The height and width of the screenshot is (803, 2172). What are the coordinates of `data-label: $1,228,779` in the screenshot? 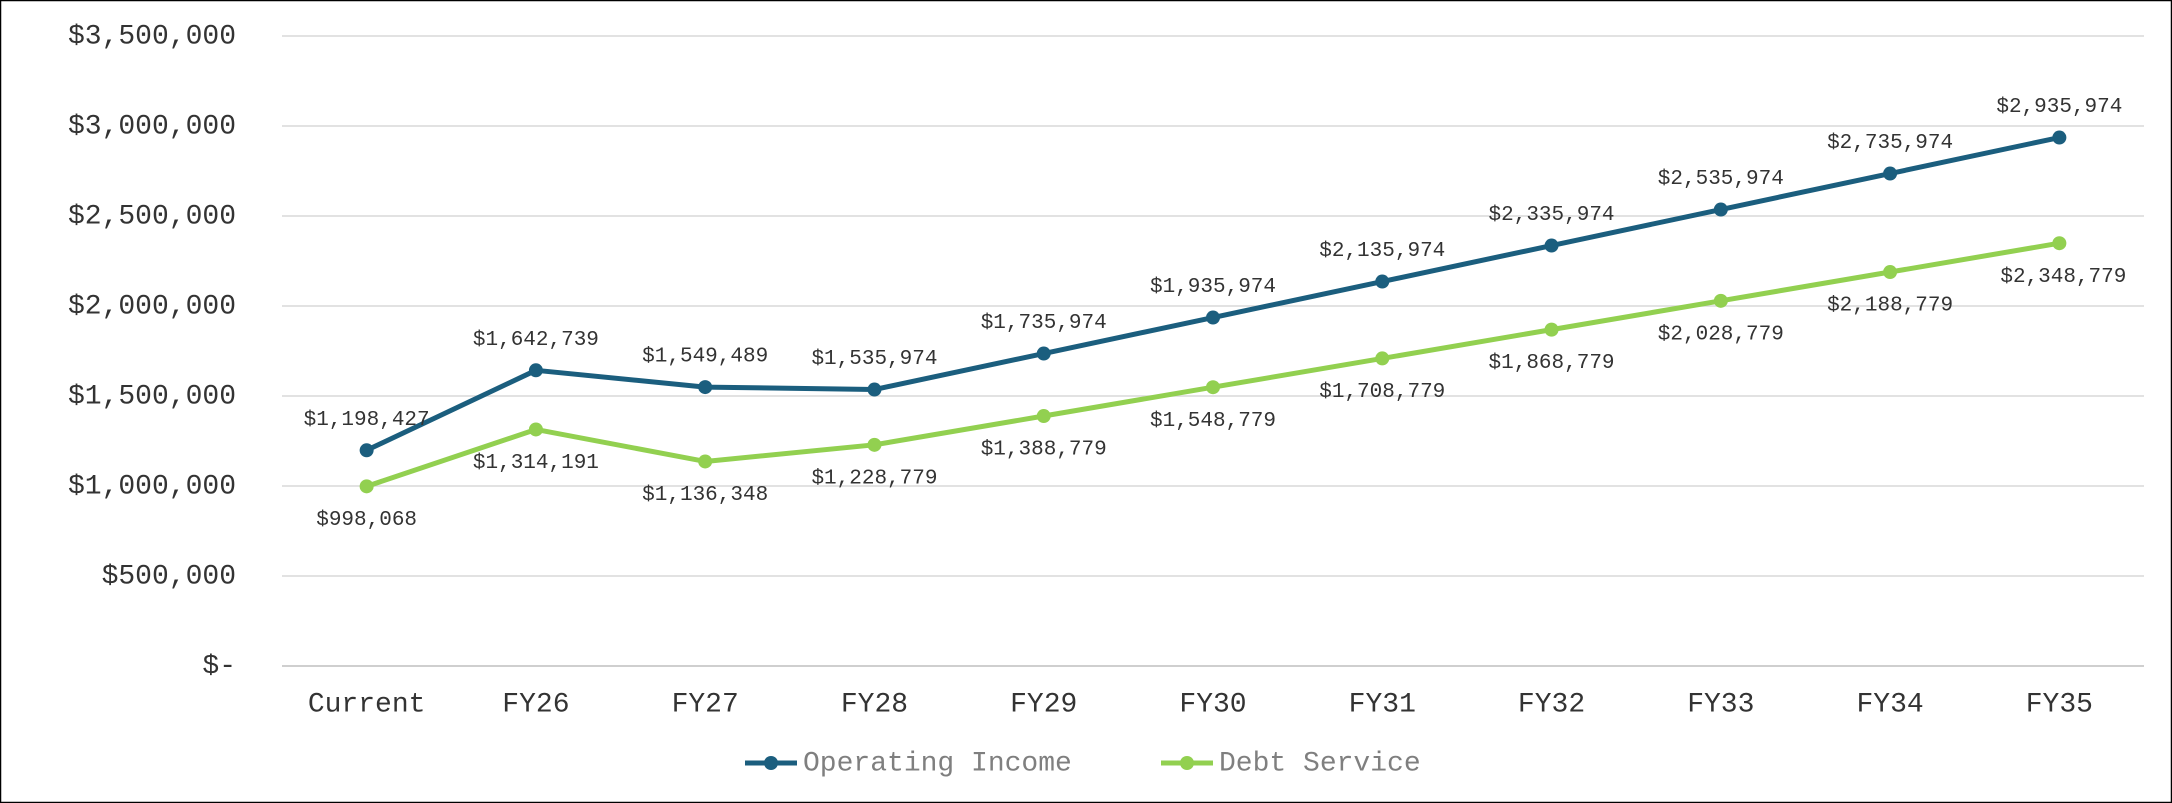 It's located at (874, 478).